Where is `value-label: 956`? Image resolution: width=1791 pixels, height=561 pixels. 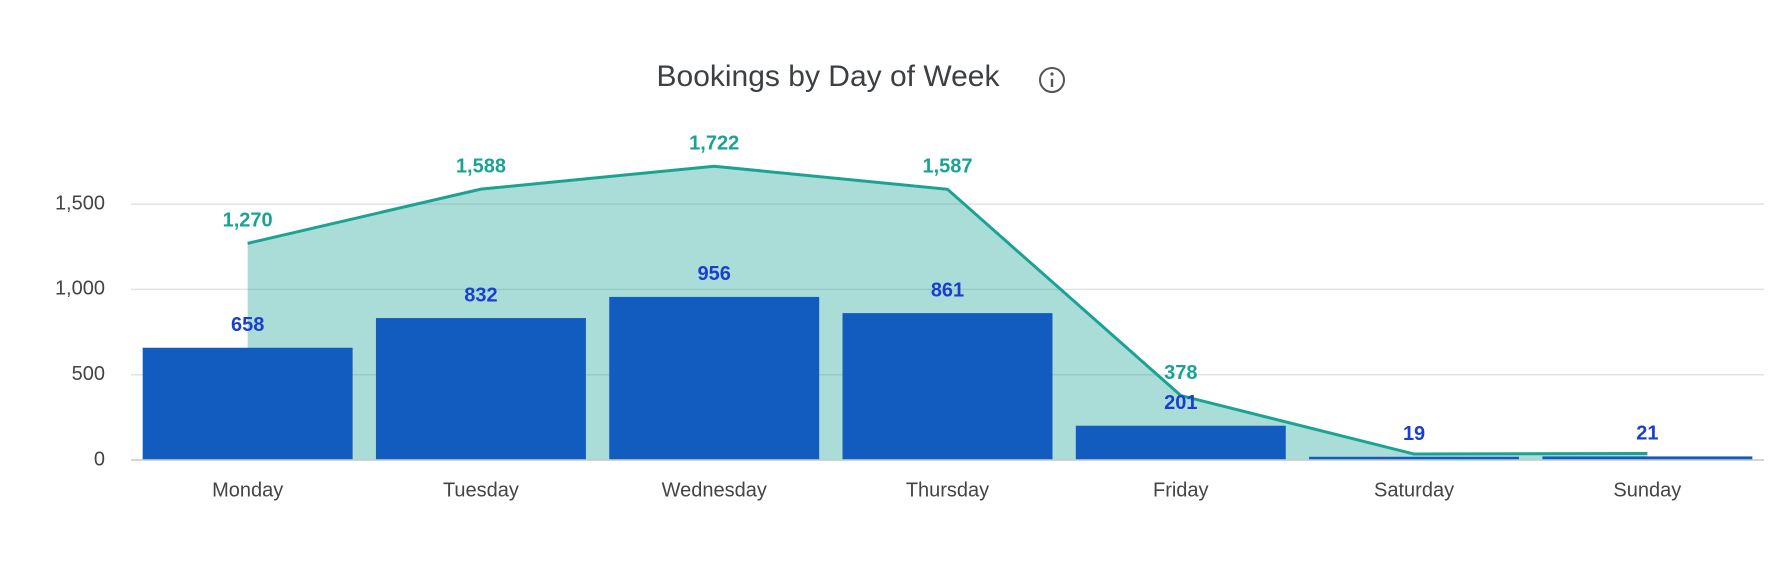
value-label: 956 is located at coordinates (714, 274).